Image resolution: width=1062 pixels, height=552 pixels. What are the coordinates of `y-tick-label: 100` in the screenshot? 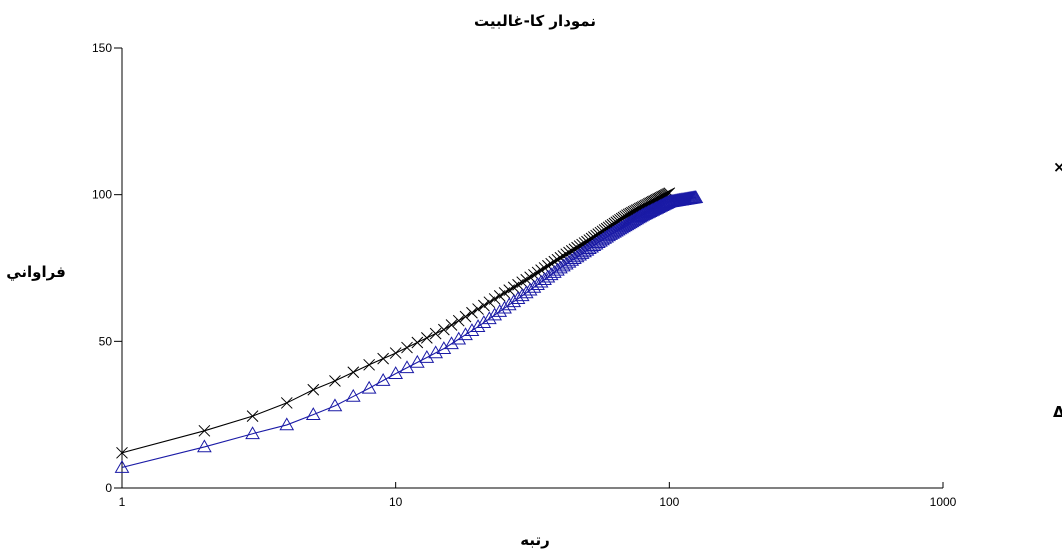 It's located at (102, 195).